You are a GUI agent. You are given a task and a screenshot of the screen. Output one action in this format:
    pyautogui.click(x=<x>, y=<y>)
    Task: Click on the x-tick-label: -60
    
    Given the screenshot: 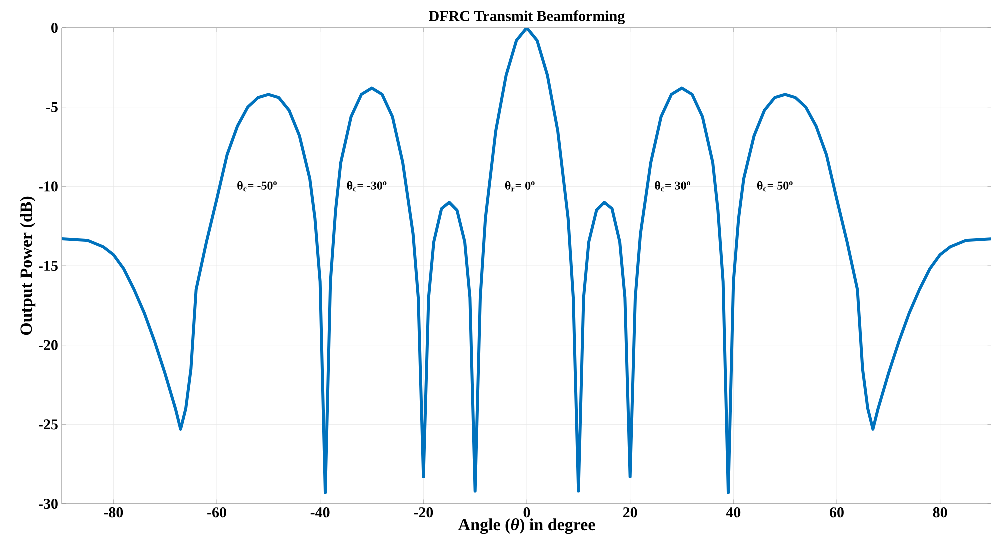 What is the action you would take?
    pyautogui.click(x=217, y=513)
    